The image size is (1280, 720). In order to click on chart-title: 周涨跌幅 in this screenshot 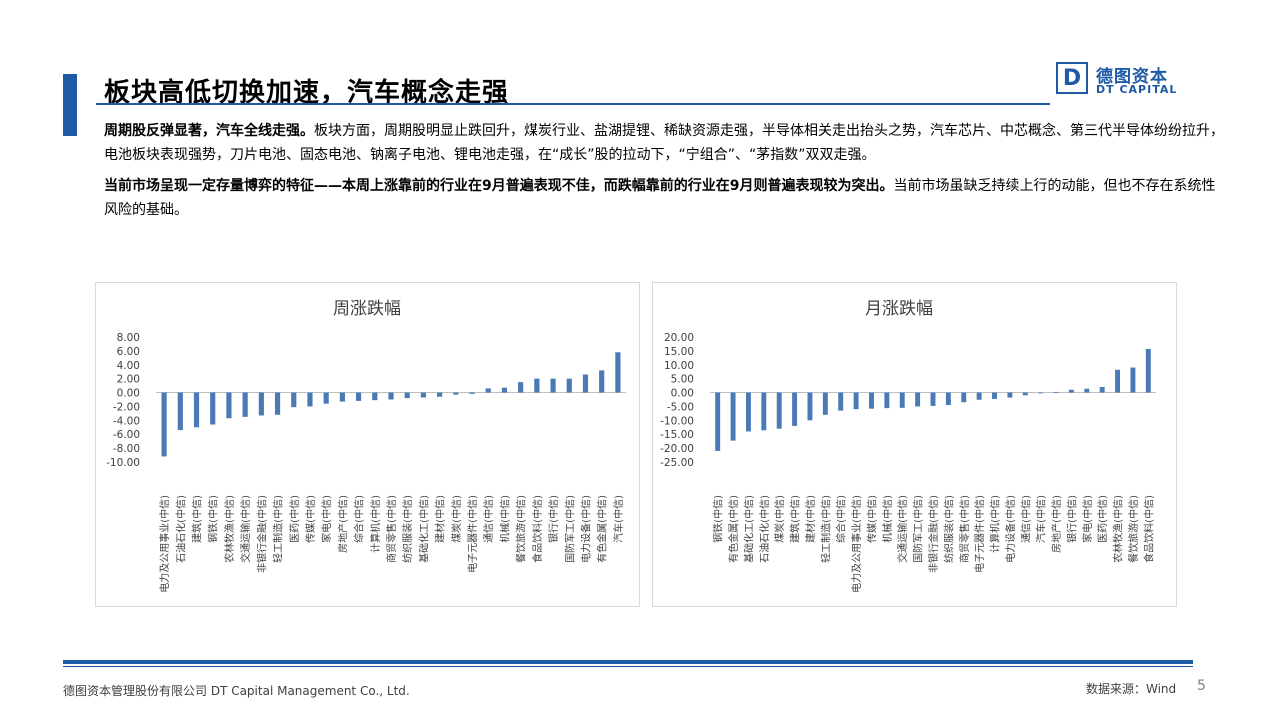, I will do `click(367, 309)`.